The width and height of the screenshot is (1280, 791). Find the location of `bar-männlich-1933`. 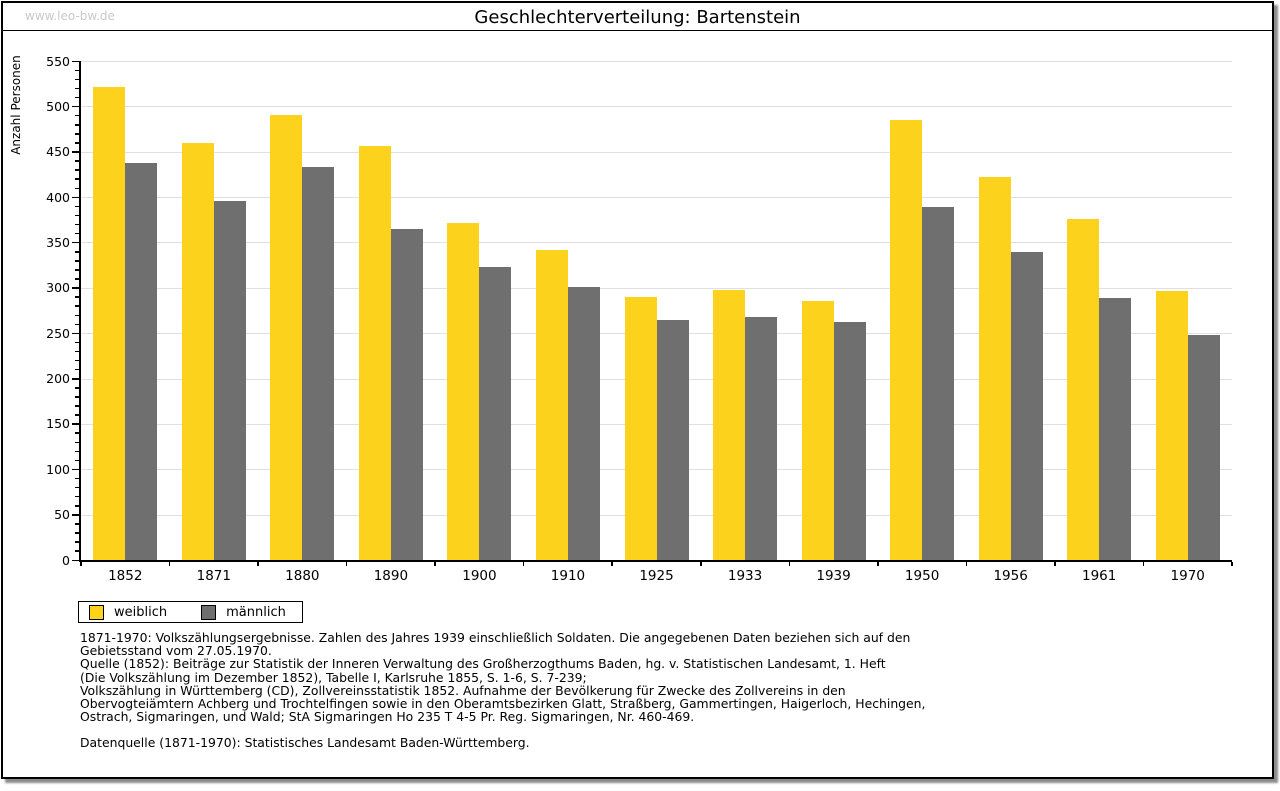

bar-männlich-1933 is located at coordinates (761, 438).